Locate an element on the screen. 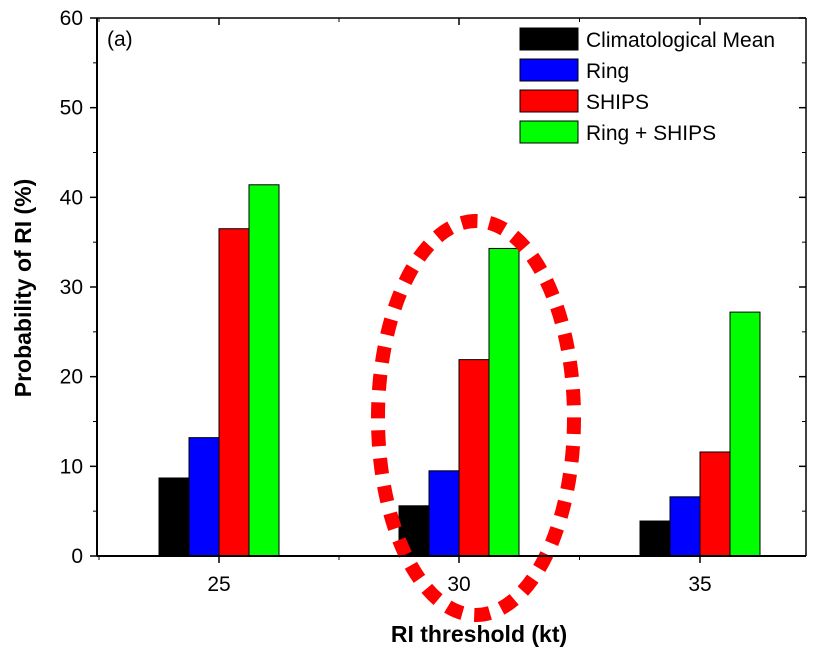 The width and height of the screenshot is (819, 650). legend-label-ring: Ring is located at coordinates (607, 71).